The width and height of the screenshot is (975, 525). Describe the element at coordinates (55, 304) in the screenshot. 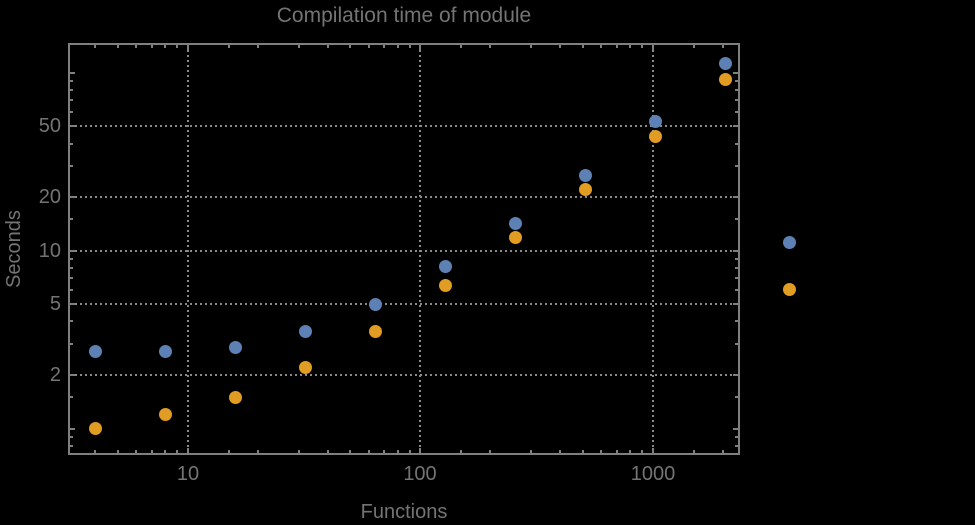

I see `y-tick-label: 5` at that location.